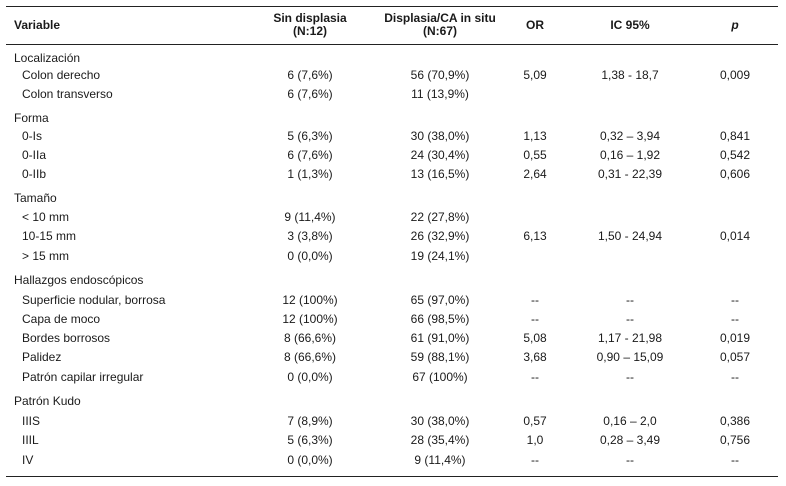 The height and width of the screenshot is (486, 786). What do you see at coordinates (735, 75) in the screenshot?
I see `cell-p: 0,009` at bounding box center [735, 75].